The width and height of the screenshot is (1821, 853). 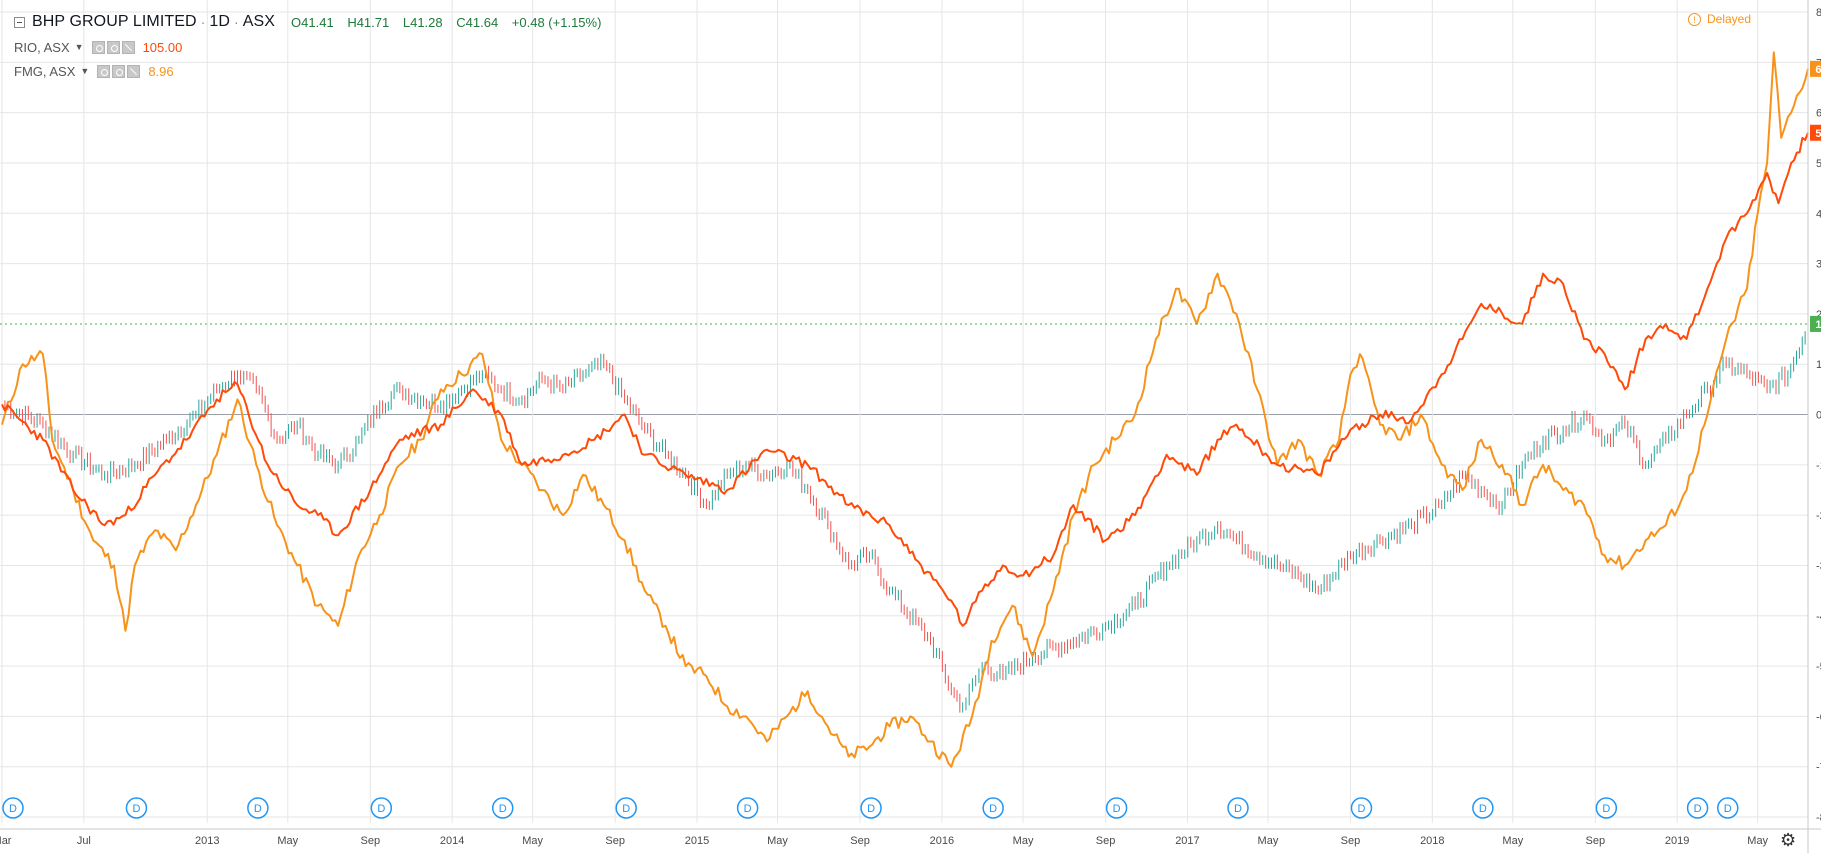 I want to click on collapse-legend-button, so click(x=19, y=22).